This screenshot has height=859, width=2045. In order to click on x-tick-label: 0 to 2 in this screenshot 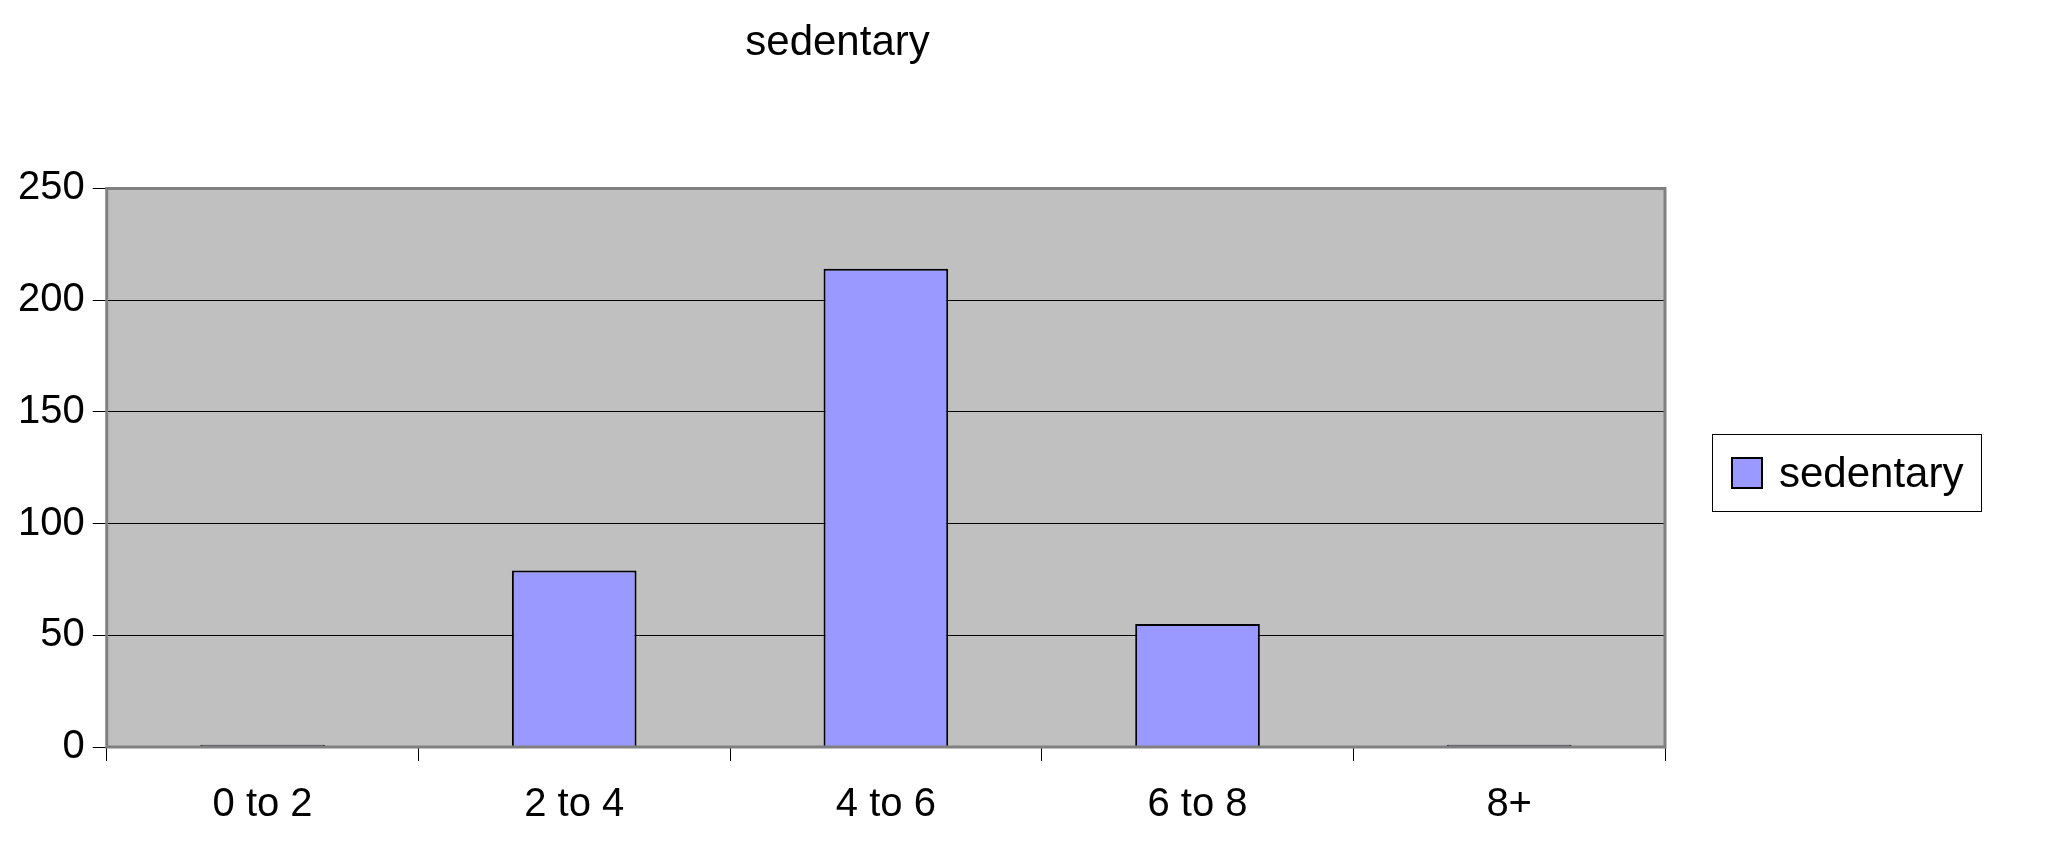, I will do `click(262, 802)`.